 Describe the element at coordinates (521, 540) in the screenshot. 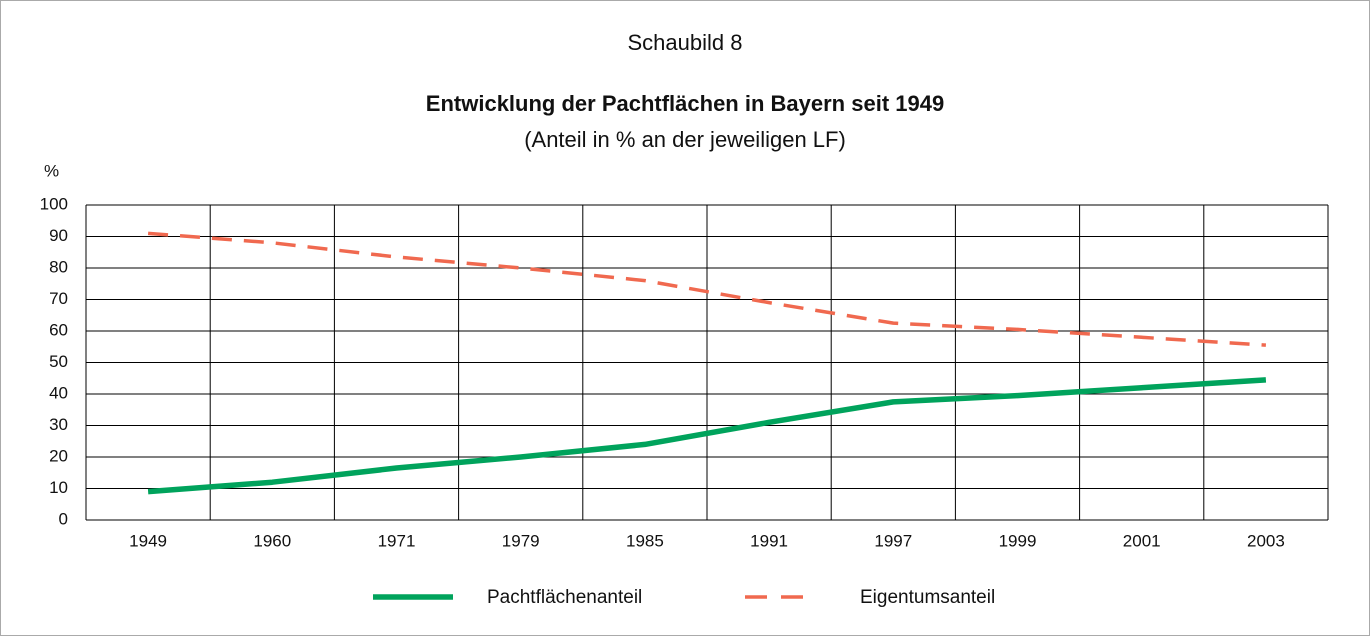

I see `x-tick-label: 1979` at that location.